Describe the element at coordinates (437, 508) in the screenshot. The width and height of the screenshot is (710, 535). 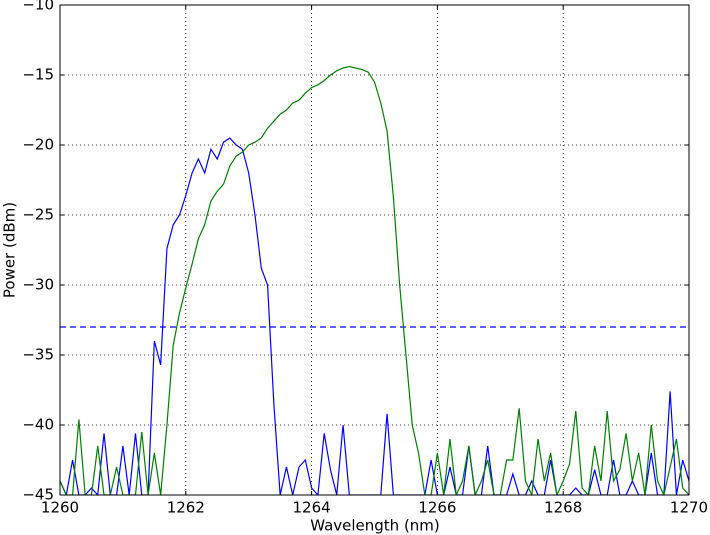
I see `x-tick-label: 1266` at that location.